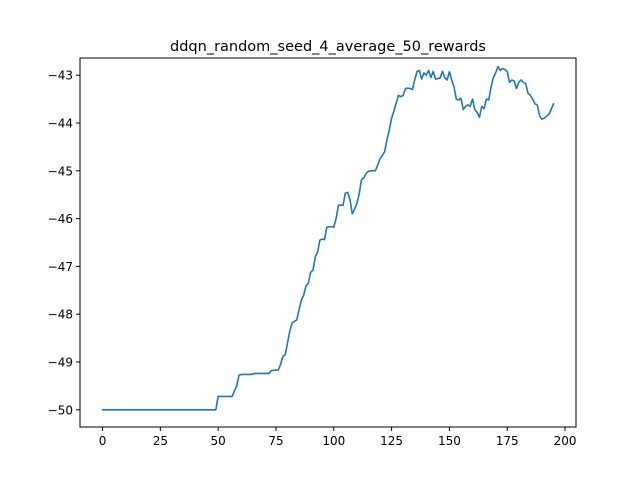  I want to click on y-tick-label: −46, so click(60, 219).